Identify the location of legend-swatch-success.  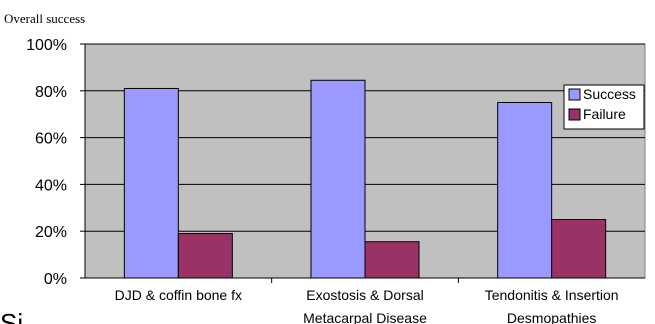
(574, 94).